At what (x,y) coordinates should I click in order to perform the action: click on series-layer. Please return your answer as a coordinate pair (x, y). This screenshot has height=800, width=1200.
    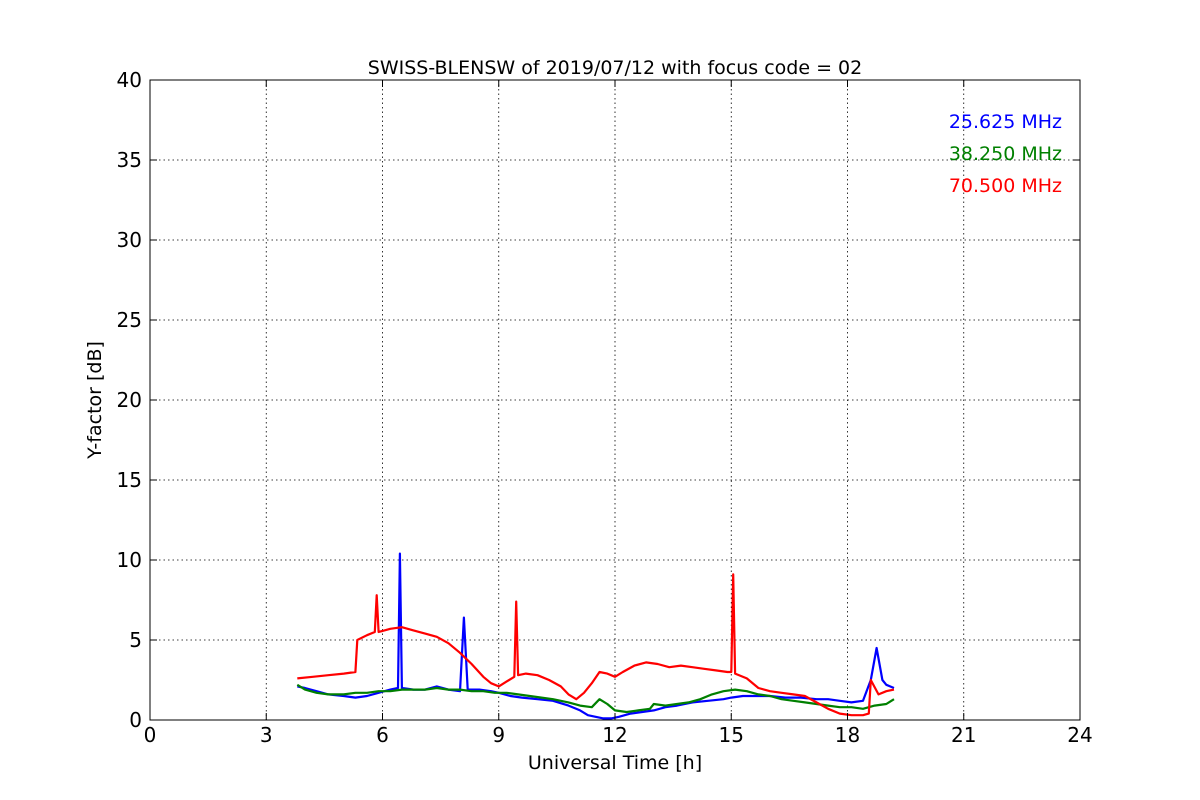
    Looking at the image, I should click on (595, 636).